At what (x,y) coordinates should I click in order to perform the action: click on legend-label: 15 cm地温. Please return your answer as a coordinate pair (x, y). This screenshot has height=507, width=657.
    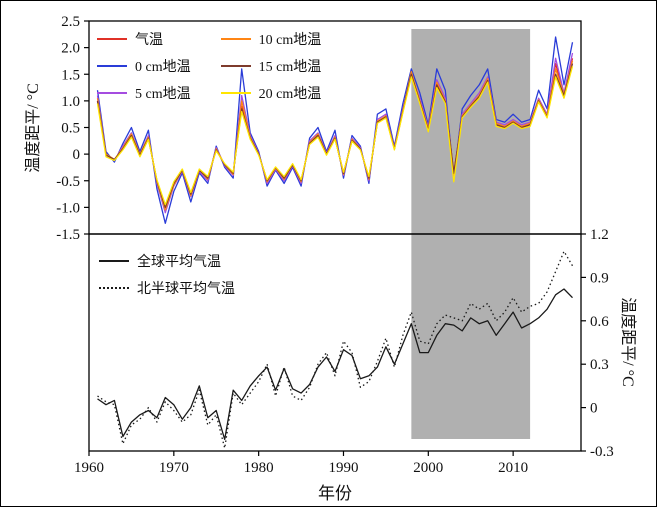
    Looking at the image, I should click on (290, 67).